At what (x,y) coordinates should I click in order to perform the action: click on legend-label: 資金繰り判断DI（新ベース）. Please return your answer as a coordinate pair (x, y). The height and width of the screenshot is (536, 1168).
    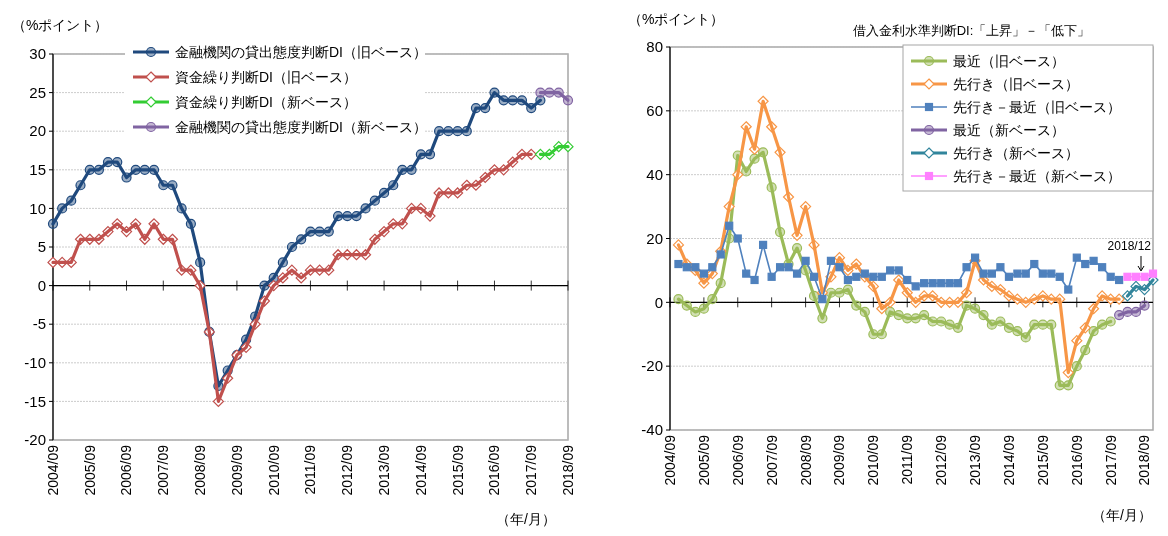
    Looking at the image, I should click on (266, 101).